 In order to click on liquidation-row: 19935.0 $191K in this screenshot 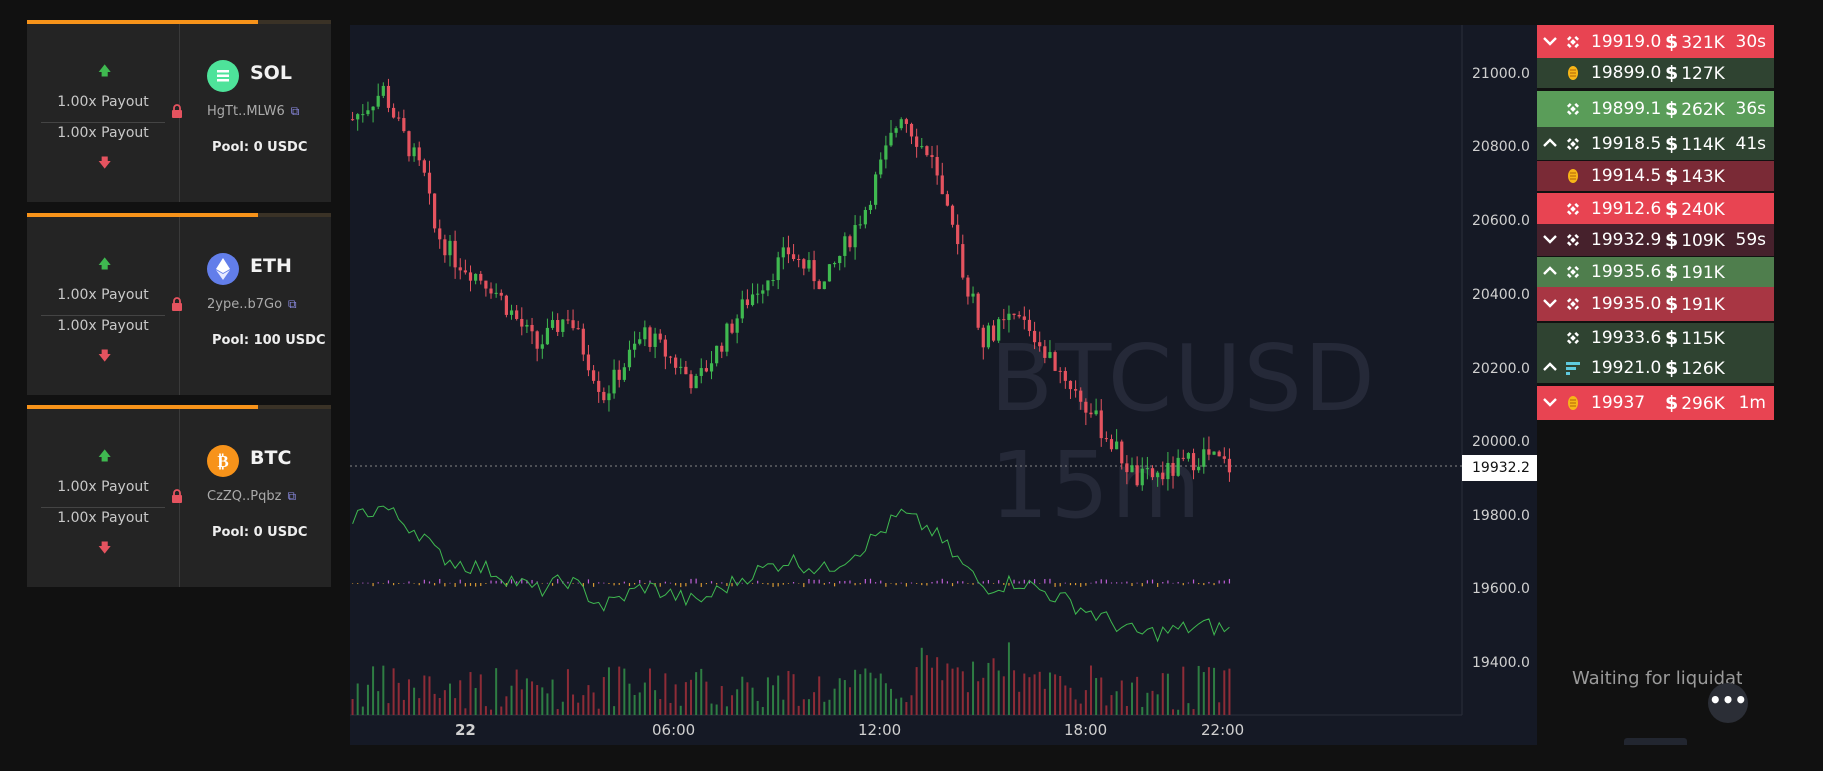, I will do `click(1655, 304)`.